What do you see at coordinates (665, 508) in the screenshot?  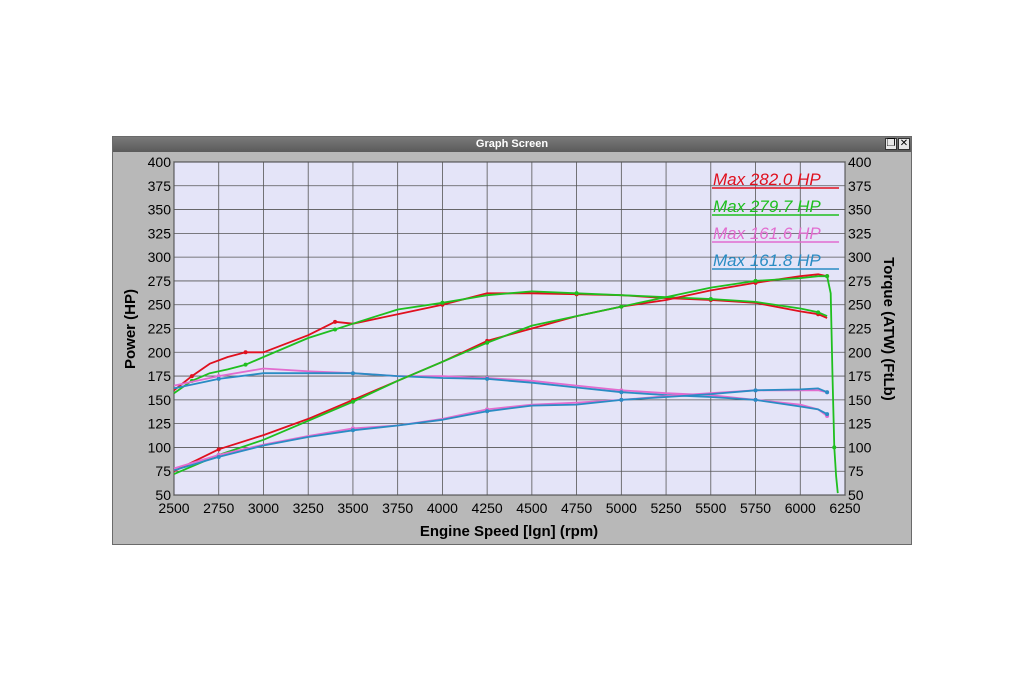 I see `x-tick-label: 5250` at bounding box center [665, 508].